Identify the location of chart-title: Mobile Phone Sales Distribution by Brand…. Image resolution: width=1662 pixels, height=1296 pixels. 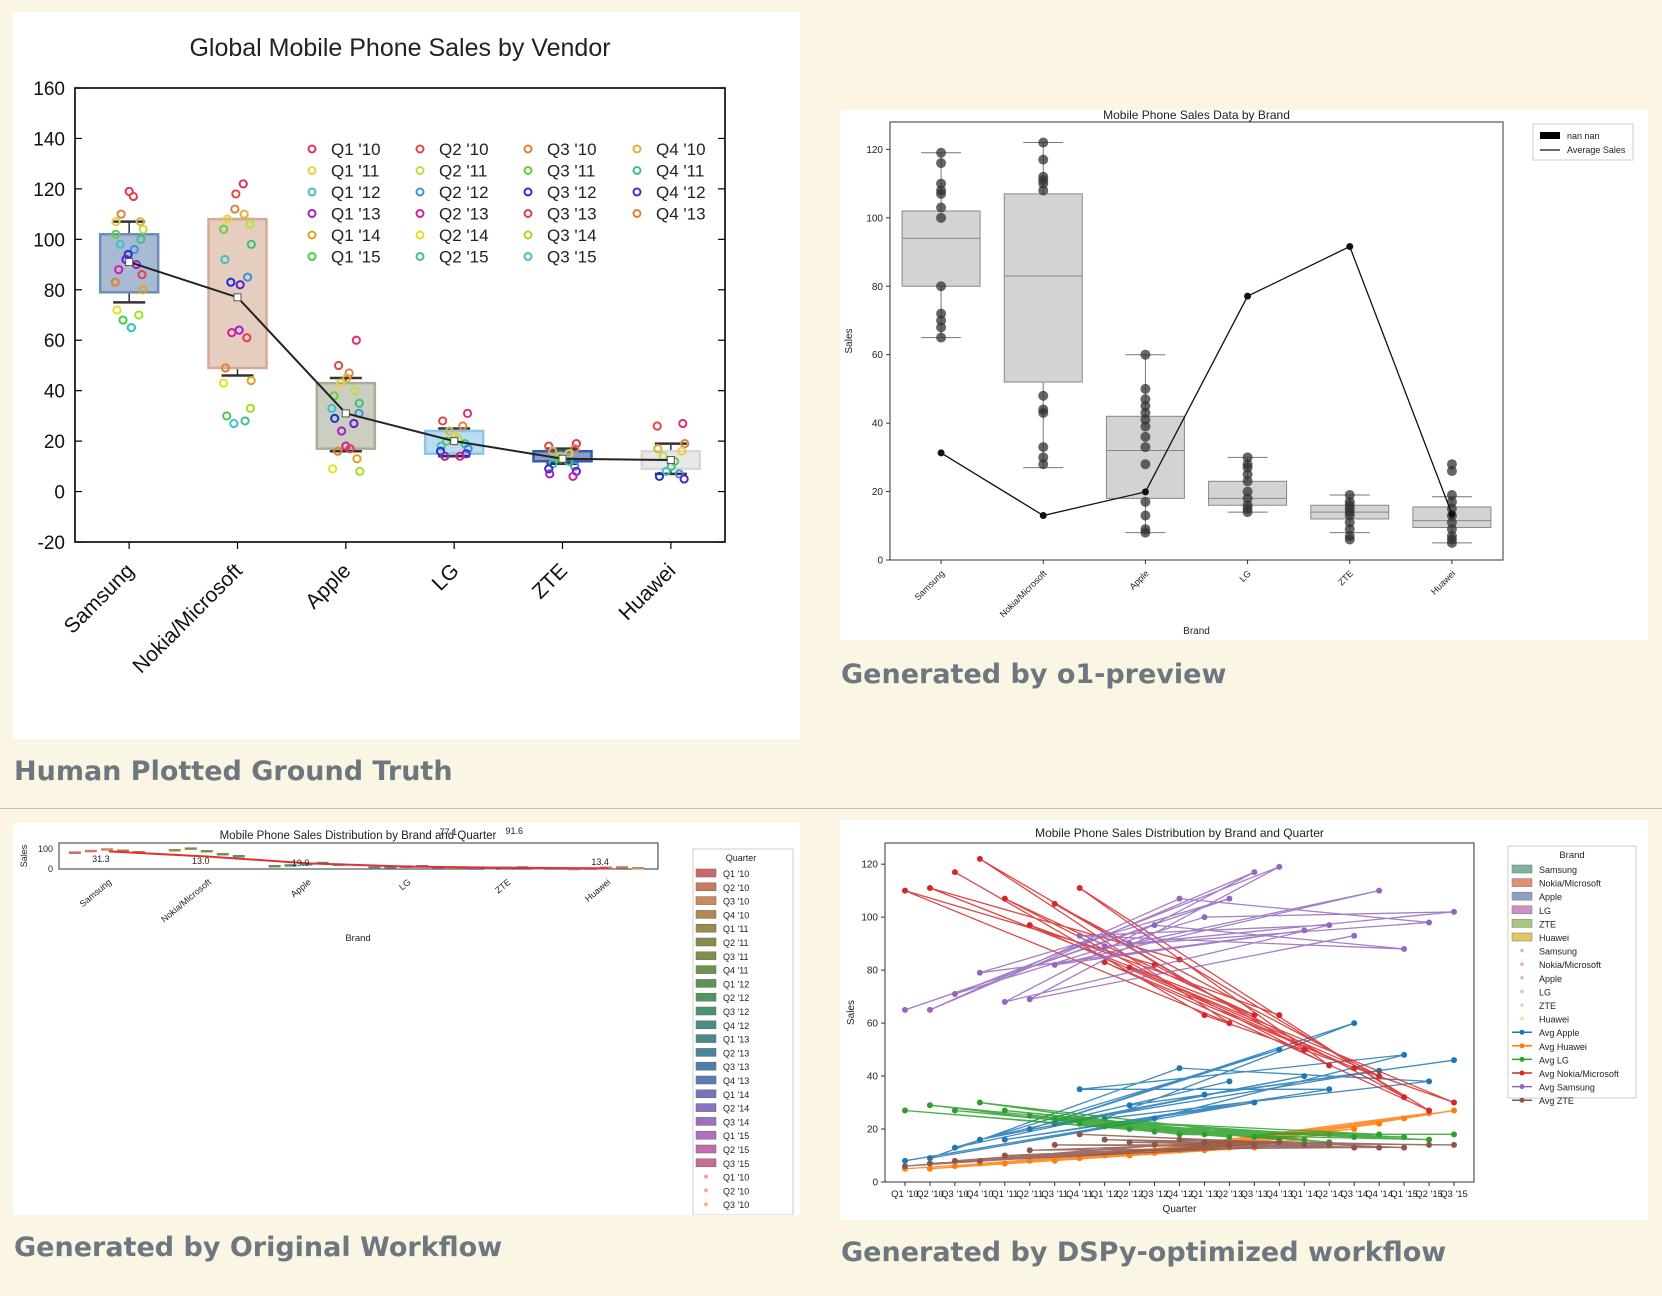
(358, 836).